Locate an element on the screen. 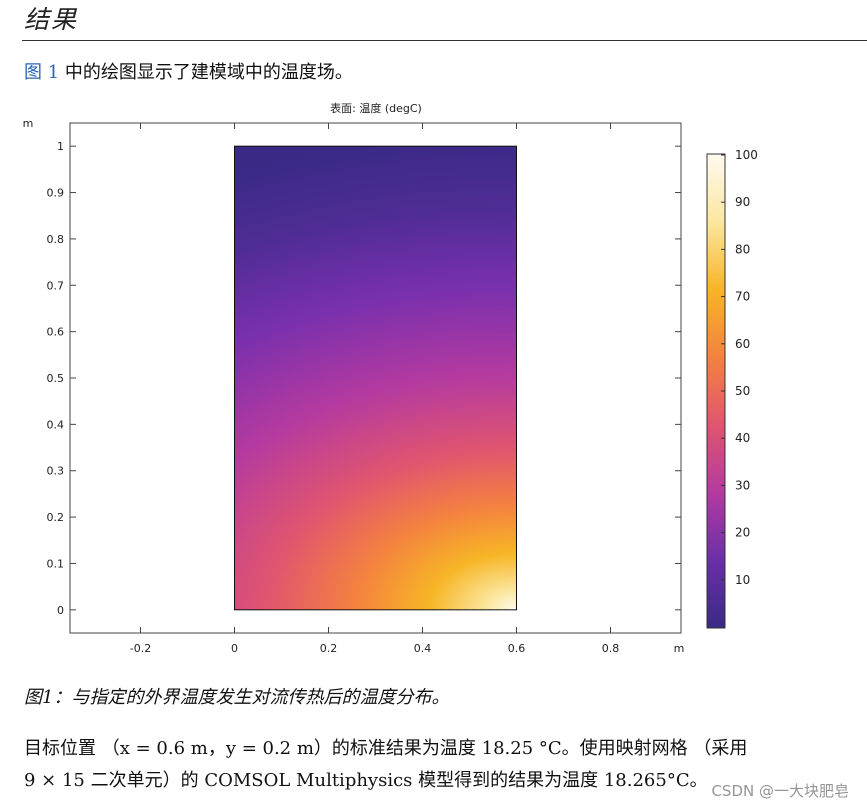 The width and height of the screenshot is (867, 811). x-tick-label: 0 is located at coordinates (234, 648).